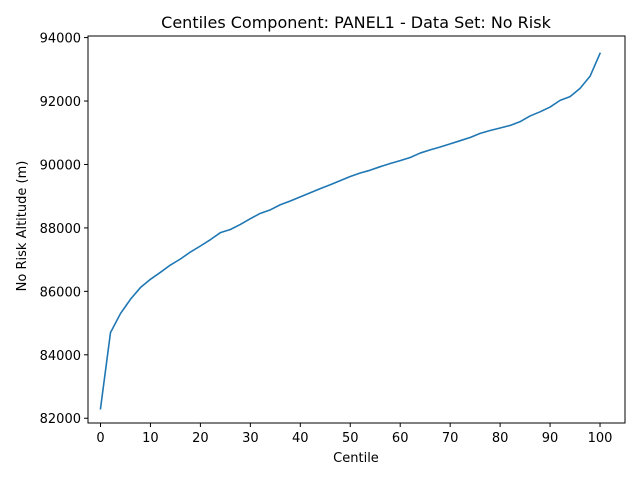  Describe the element at coordinates (22, 226) in the screenshot. I see `y-axis-label: No Risk Altitude (m)` at that location.